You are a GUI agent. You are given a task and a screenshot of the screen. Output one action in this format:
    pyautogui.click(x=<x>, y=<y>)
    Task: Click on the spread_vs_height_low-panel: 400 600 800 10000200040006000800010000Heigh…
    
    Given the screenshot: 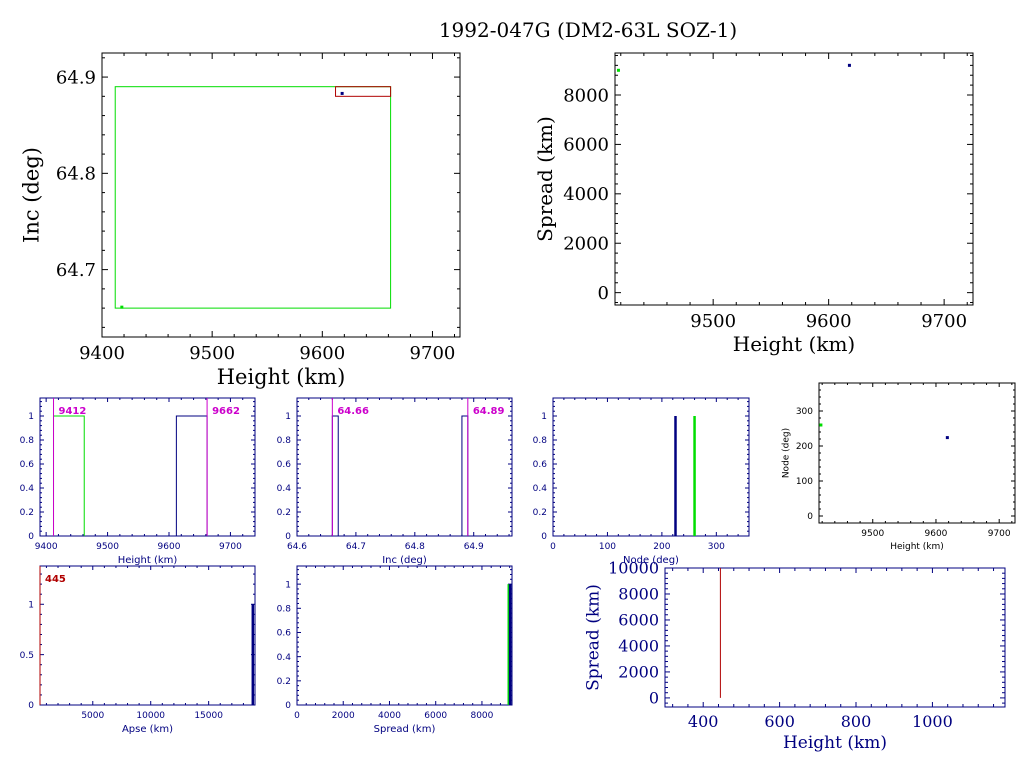 What is the action you would take?
    pyautogui.click(x=795, y=656)
    